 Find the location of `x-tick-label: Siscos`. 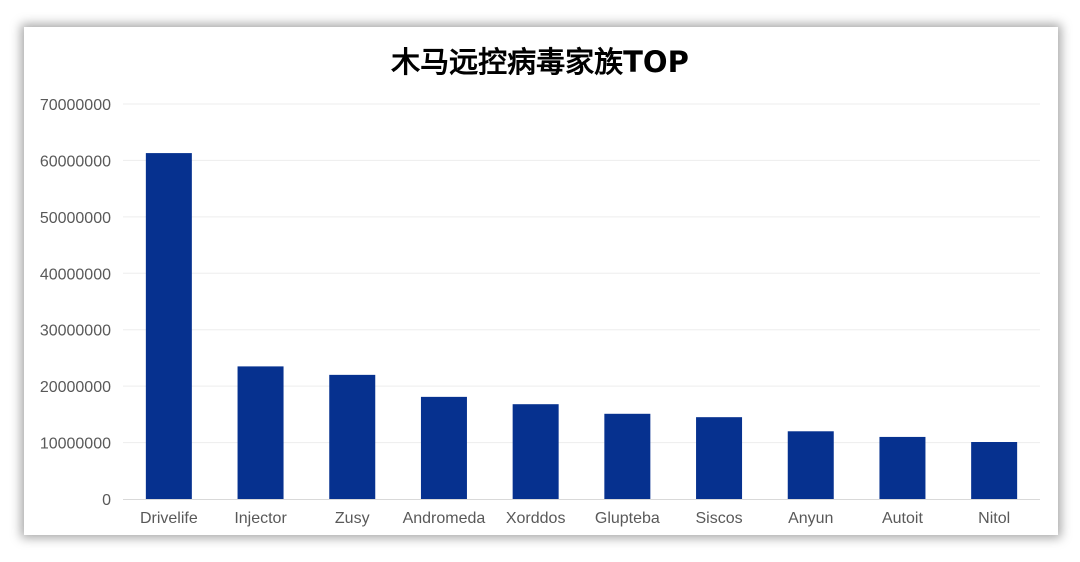

x-tick-label: Siscos is located at coordinates (718, 518).